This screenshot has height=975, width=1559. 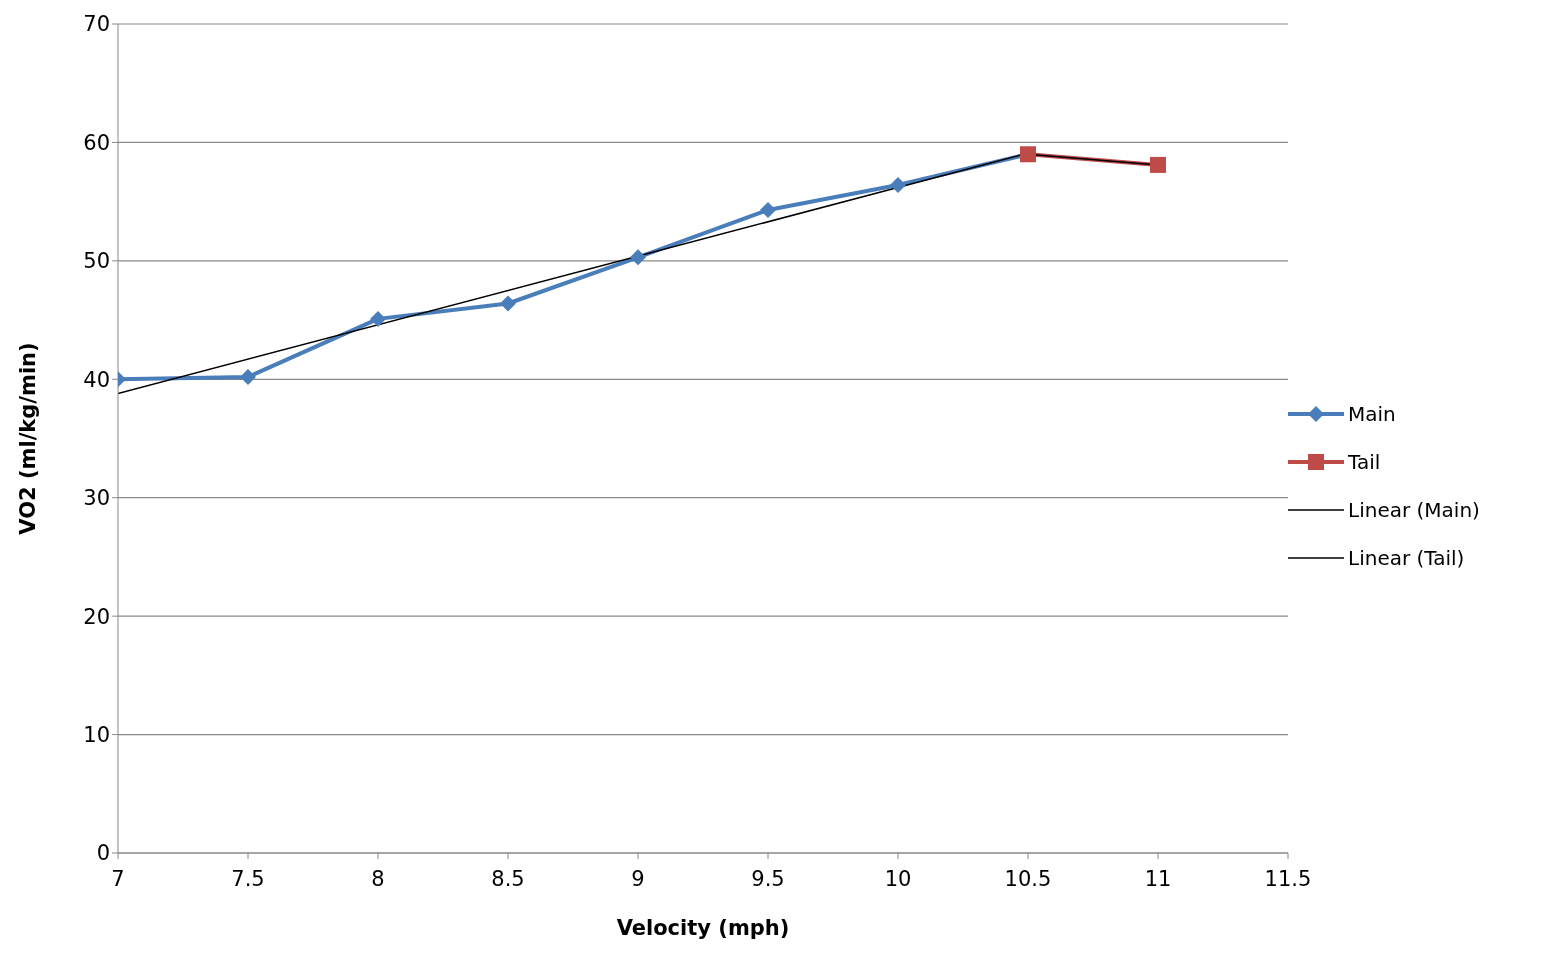 What do you see at coordinates (96, 24) in the screenshot?
I see `y-tick-label: 70` at bounding box center [96, 24].